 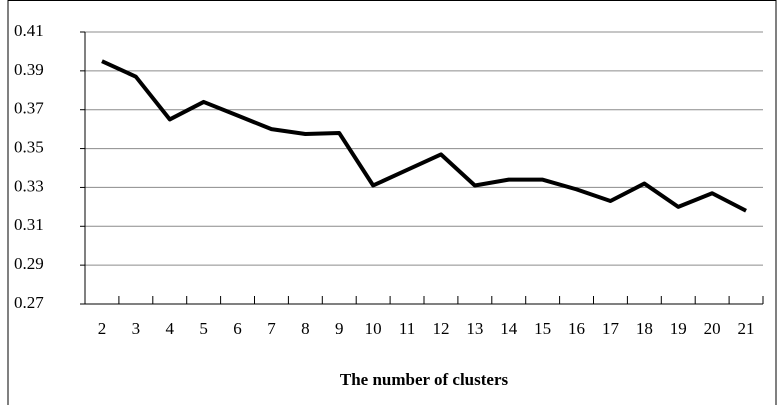 I want to click on x-tick-label: 2, so click(x=102, y=328).